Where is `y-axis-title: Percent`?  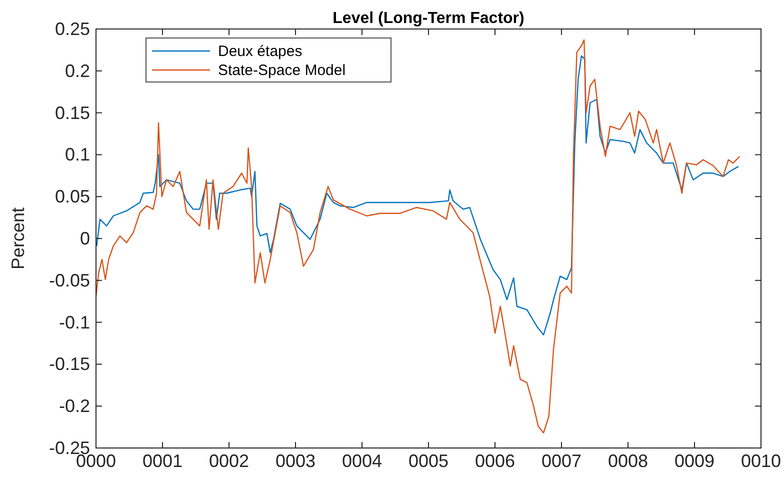 y-axis-title: Percent is located at coordinates (18, 238).